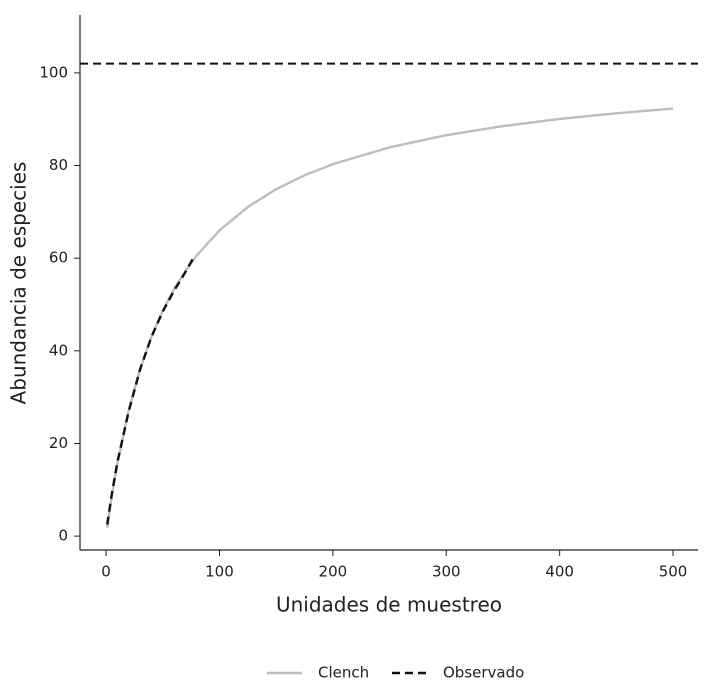 The width and height of the screenshot is (728, 699). What do you see at coordinates (483, 673) in the screenshot?
I see `legend-label: Observado` at bounding box center [483, 673].